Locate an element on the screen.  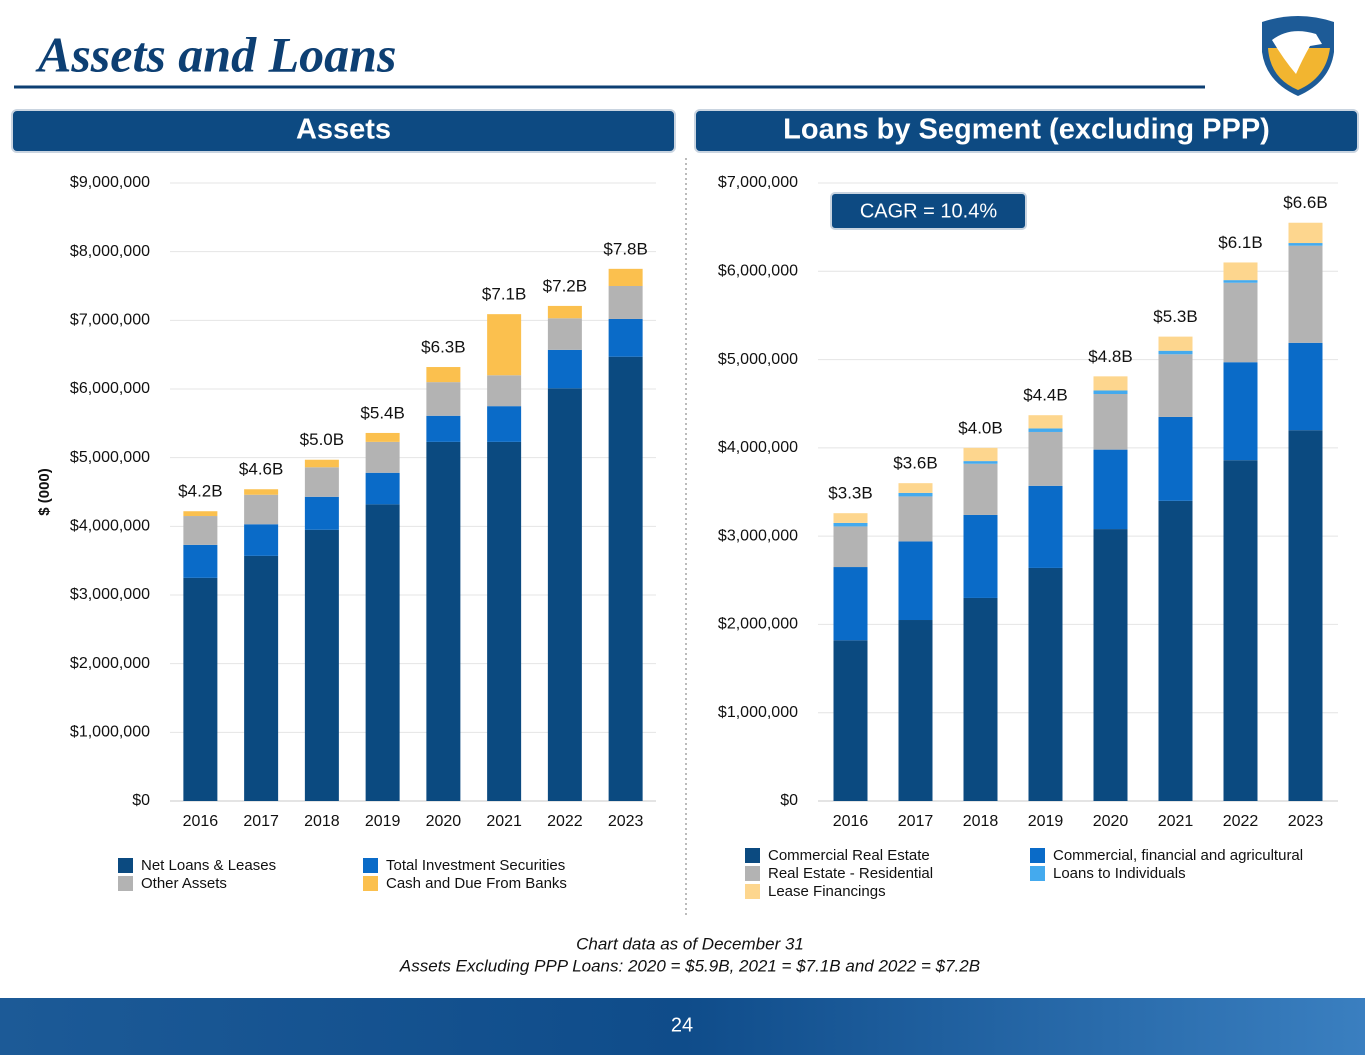
y-tick-label: $2,000,000 is located at coordinates (110, 663).